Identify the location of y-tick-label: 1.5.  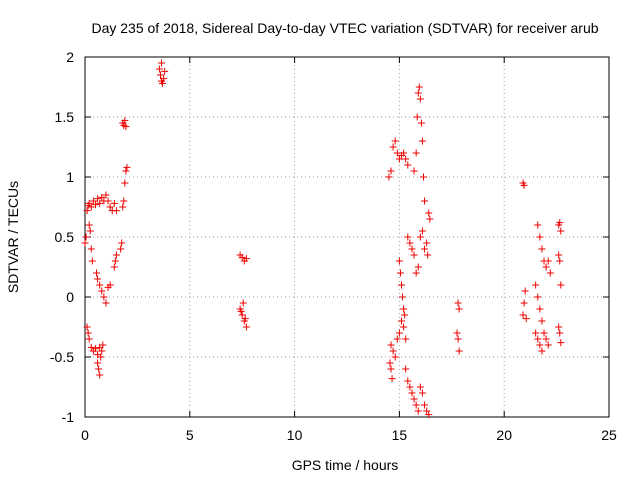
(65, 117).